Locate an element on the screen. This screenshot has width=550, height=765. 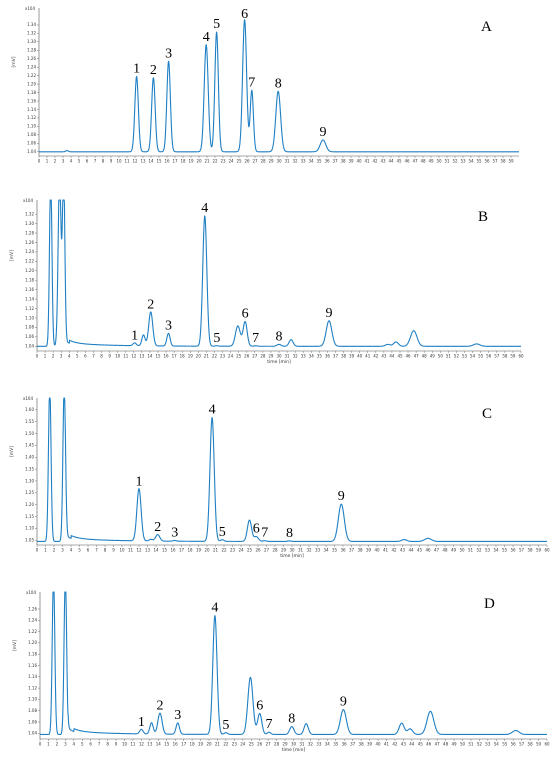
y-tick-label: 1.06 is located at coordinates (32, 721).